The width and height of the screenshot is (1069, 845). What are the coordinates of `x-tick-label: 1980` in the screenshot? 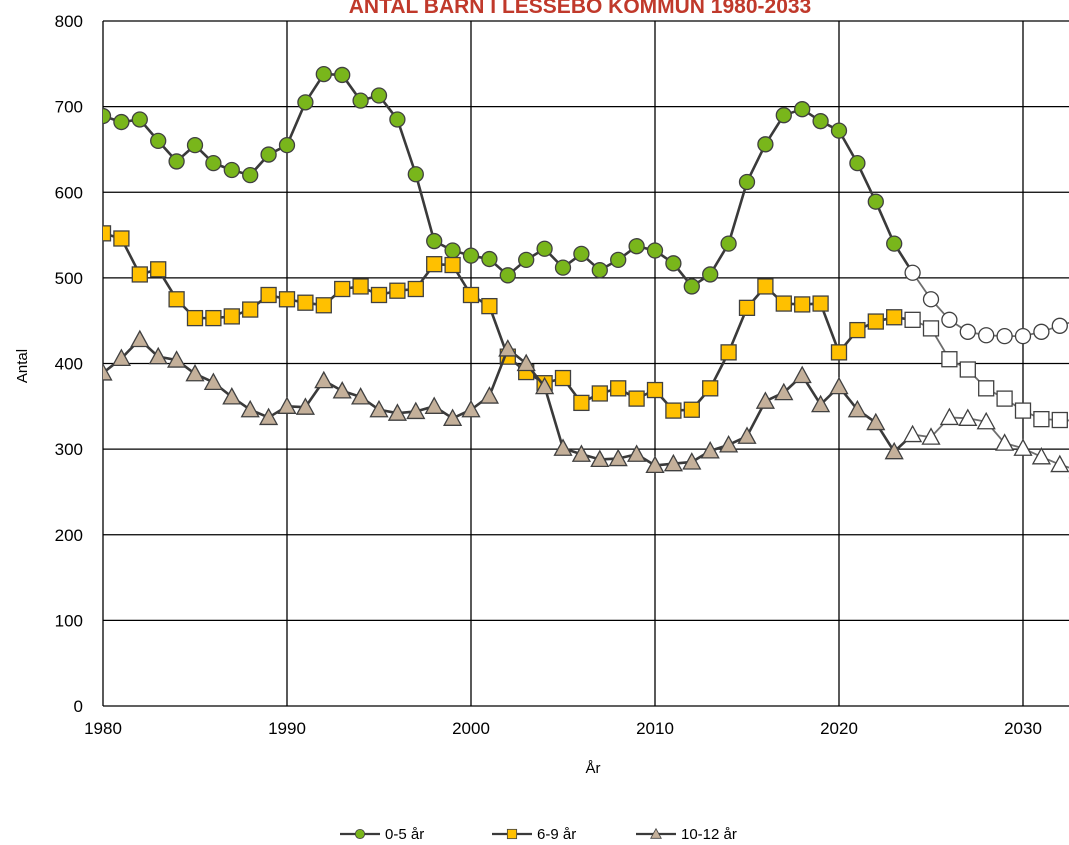 It's located at (103, 728).